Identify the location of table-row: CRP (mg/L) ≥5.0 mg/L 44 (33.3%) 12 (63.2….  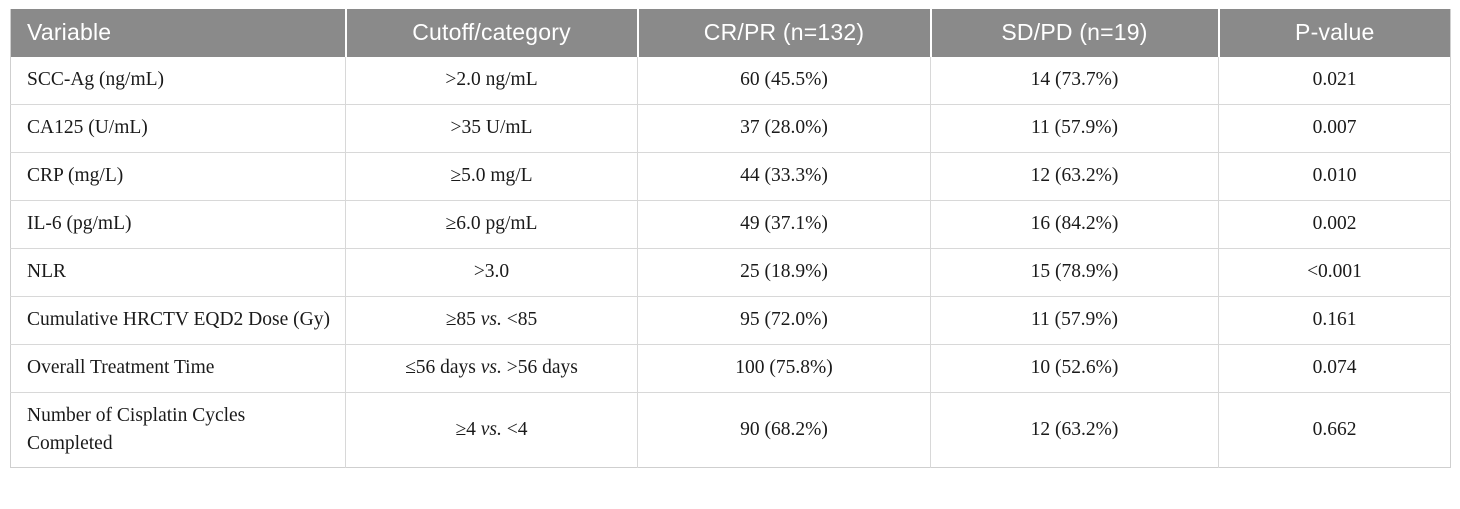
(730, 176).